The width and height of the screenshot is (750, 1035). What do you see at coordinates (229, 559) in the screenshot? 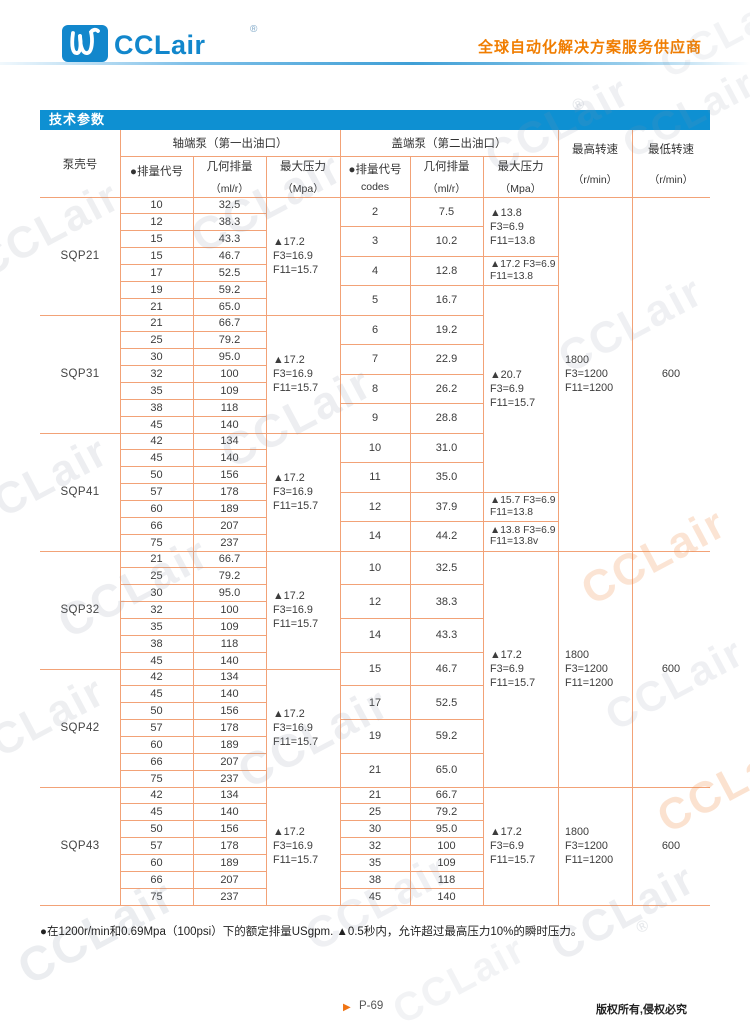
I see `axial-geo-disp-cell: 66.7` at bounding box center [229, 559].